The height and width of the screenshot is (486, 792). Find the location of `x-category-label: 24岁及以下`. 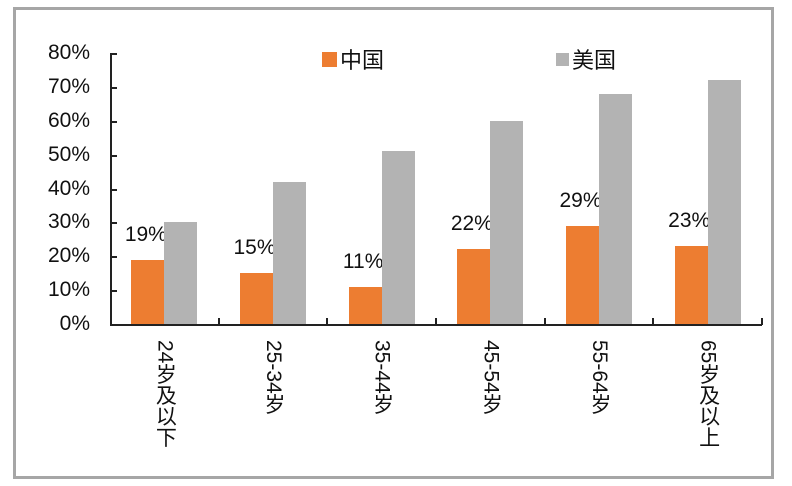

x-category-label: 24岁及以下 is located at coordinates (165, 394).